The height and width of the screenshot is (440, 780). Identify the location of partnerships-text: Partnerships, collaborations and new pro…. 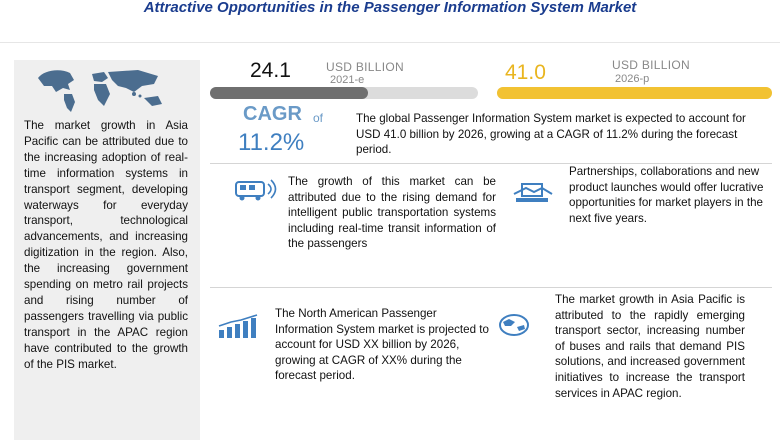
(666, 195).